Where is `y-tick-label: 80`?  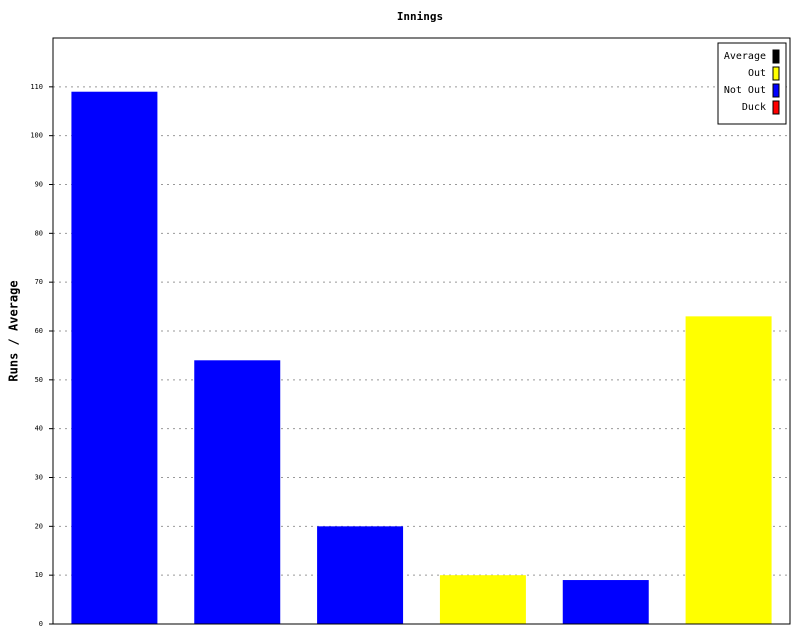 y-tick-label: 80 is located at coordinates (39, 233).